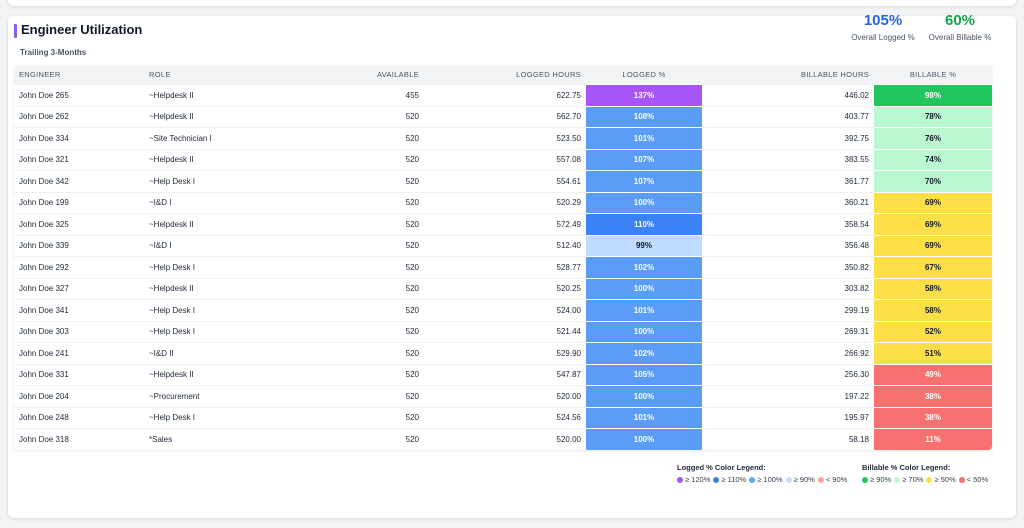 The image size is (1024, 528). I want to click on billable-legend-items: ≥ 90% ≥ 70% ≥ 50% < 50%, so click(937, 479).